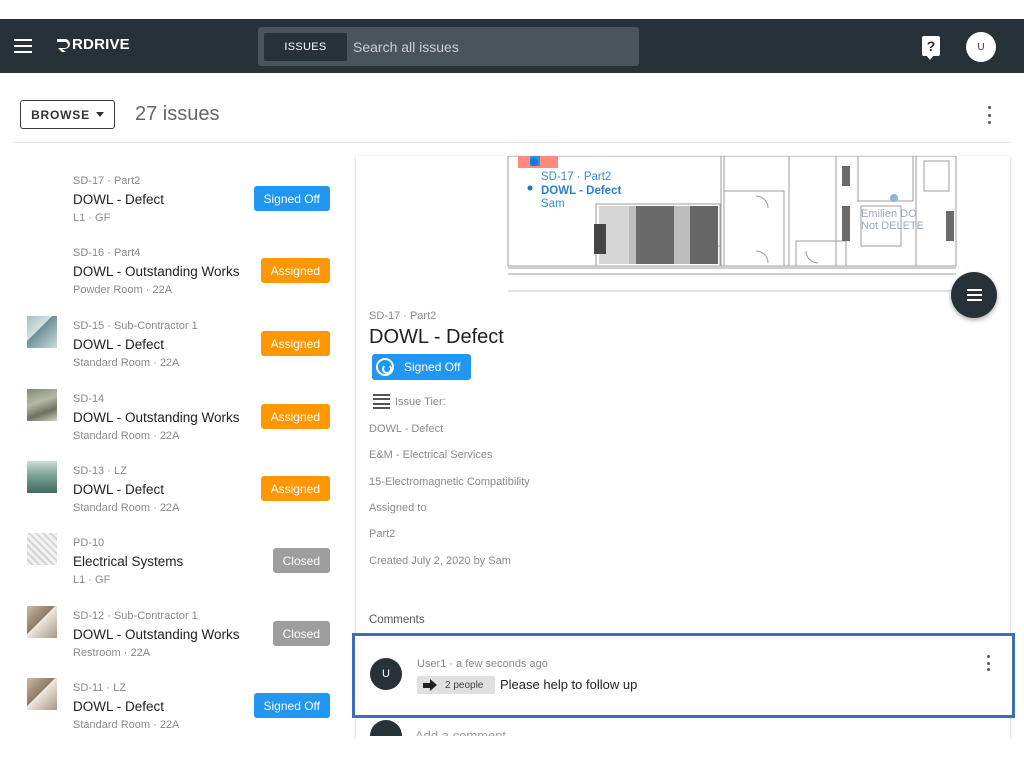  What do you see at coordinates (403, 316) in the screenshot?
I see `detail-issue-id: SD-17 · Part2` at bounding box center [403, 316].